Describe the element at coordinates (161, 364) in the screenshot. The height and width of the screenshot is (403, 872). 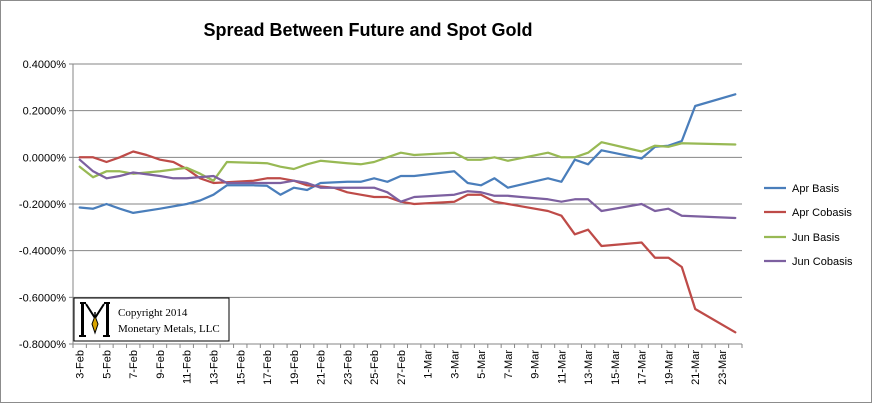
I see `x-tick-label: 9-Feb` at that location.